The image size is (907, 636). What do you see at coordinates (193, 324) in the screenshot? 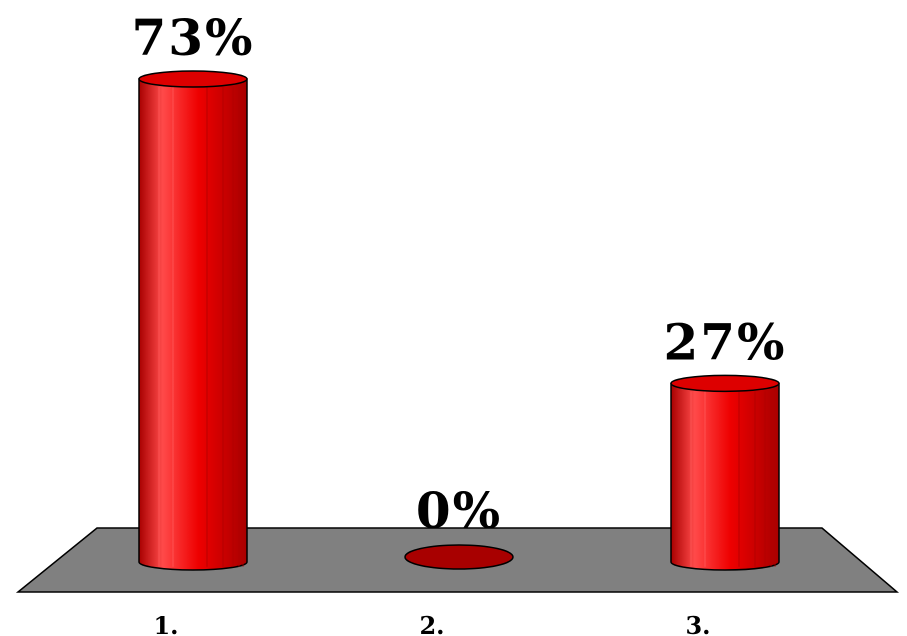
I see `bar-1-body` at bounding box center [193, 324].